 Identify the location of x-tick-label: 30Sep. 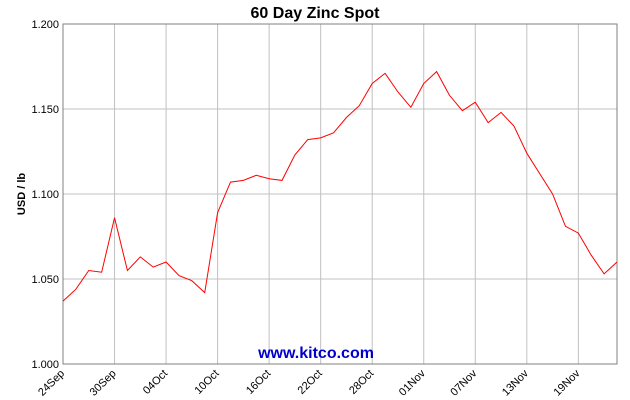
(103, 383).